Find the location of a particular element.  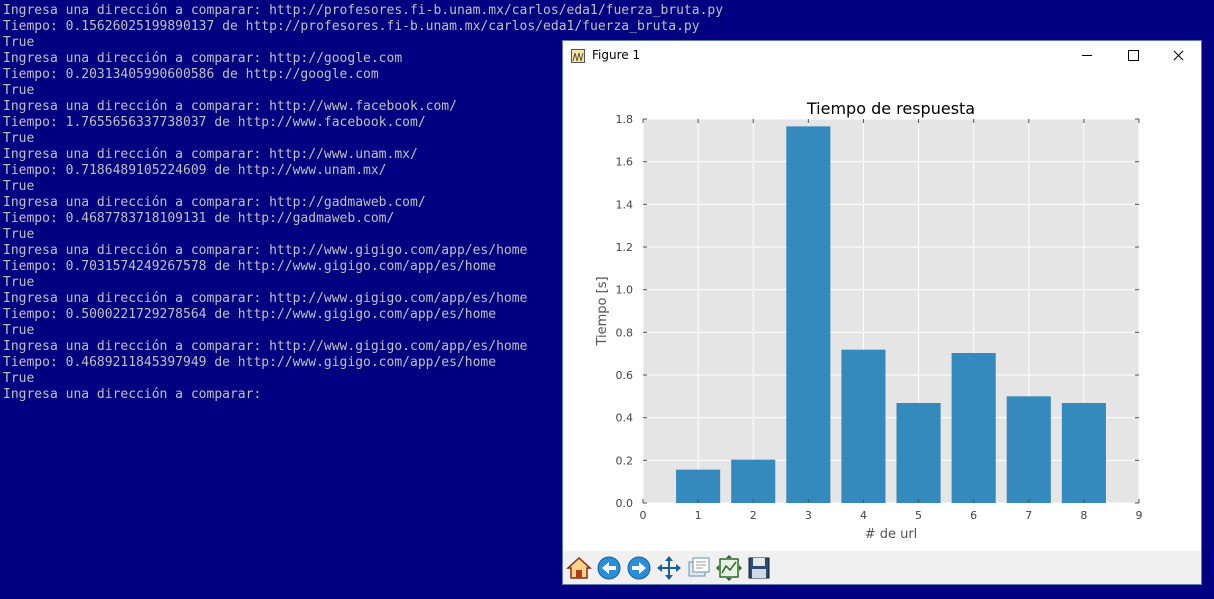

x-tick-label: 6 is located at coordinates (973, 515).